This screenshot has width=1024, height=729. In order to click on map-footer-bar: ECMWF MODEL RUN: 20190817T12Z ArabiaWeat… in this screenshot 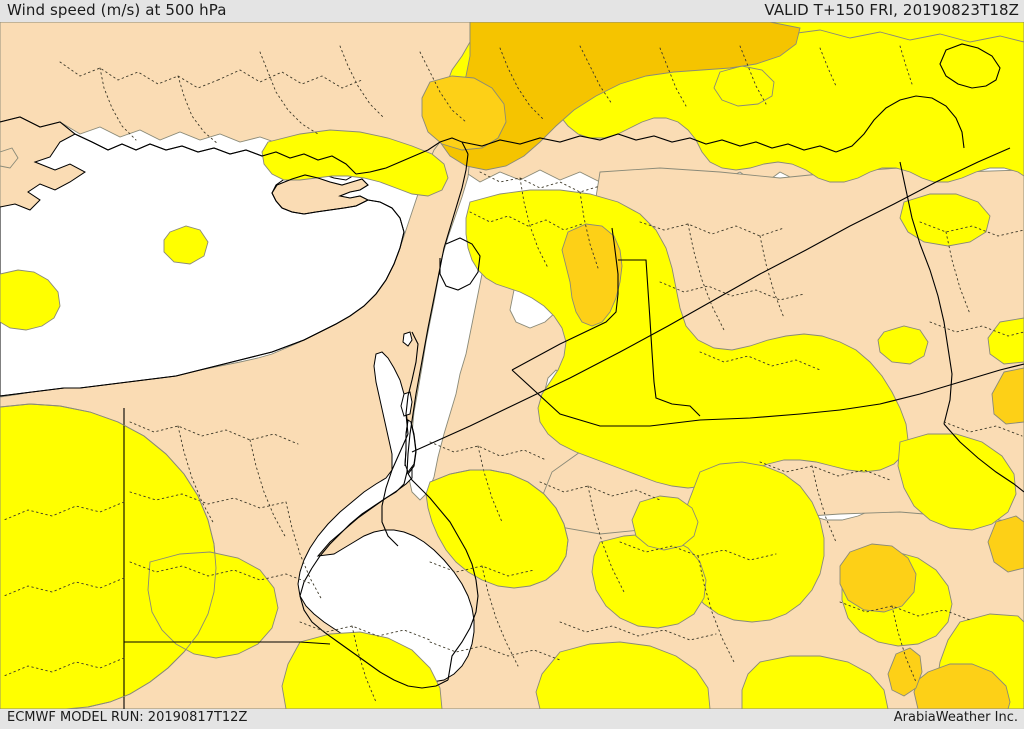, I will do `click(512, 719)`.